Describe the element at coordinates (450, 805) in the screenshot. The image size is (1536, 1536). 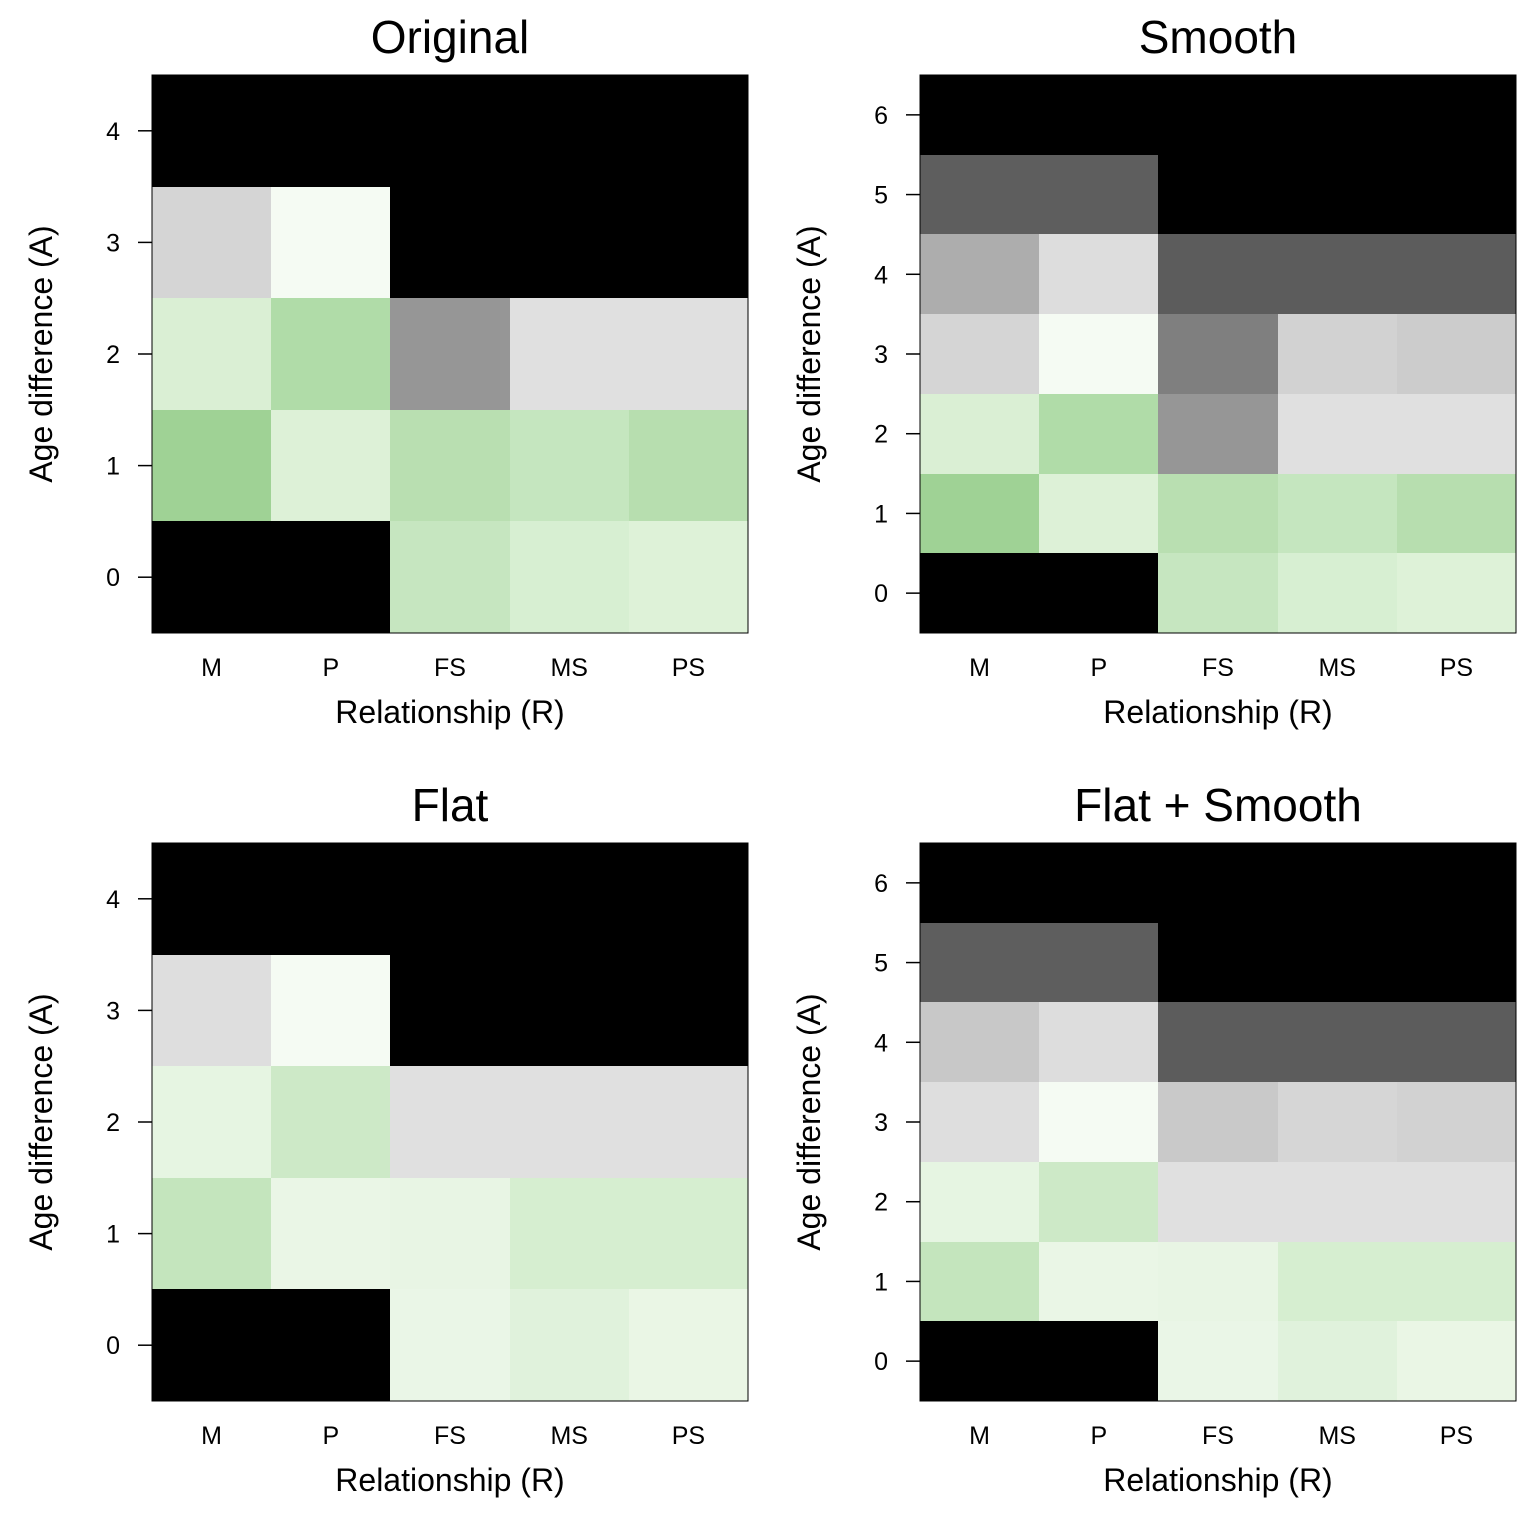
I see `panel-title: Flat` at that location.